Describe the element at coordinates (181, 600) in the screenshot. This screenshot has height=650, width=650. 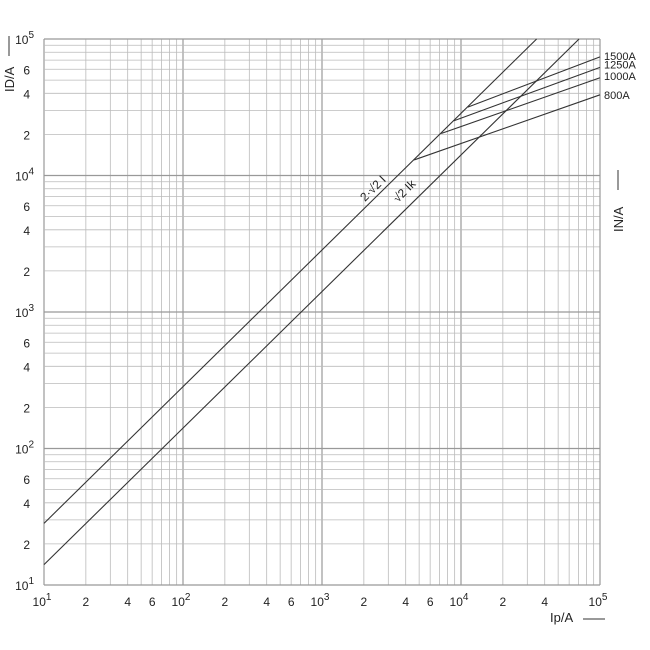
I see `x-tick-label: 10²` at that location.